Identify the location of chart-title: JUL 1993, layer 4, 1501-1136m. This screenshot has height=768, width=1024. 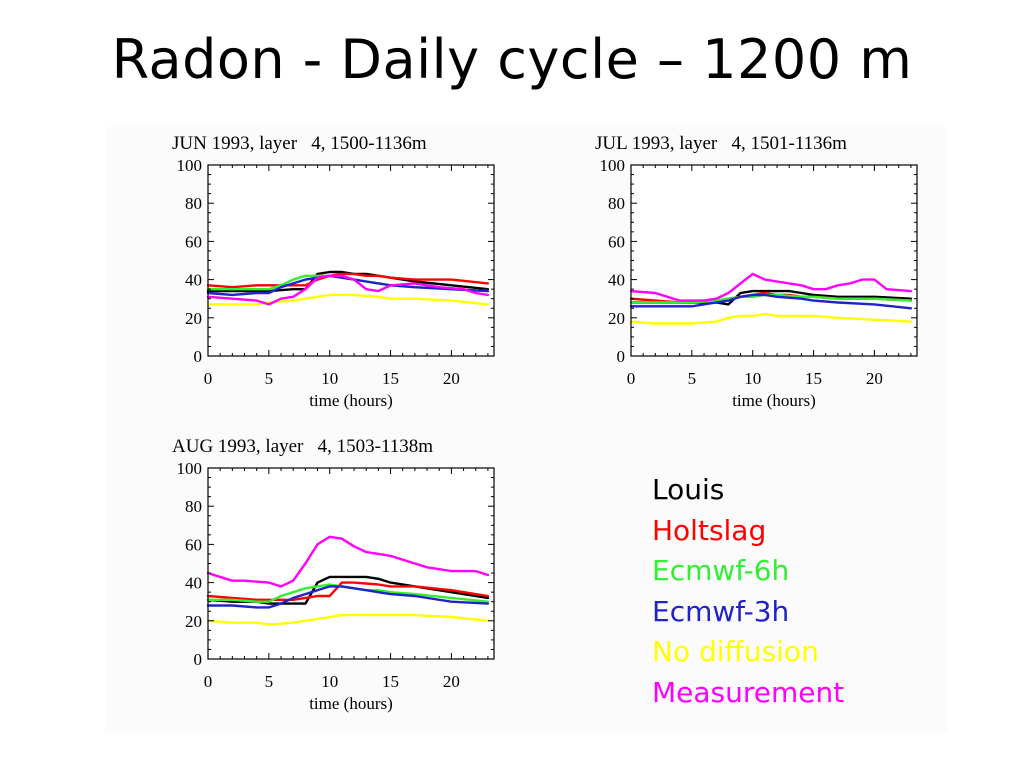
(721, 143).